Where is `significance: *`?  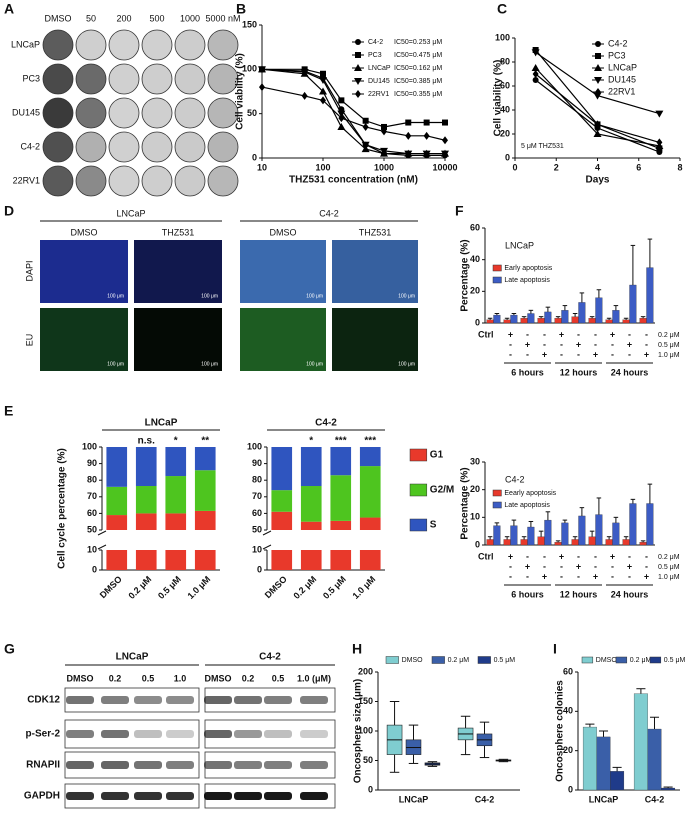
significance: * is located at coordinates (311, 441).